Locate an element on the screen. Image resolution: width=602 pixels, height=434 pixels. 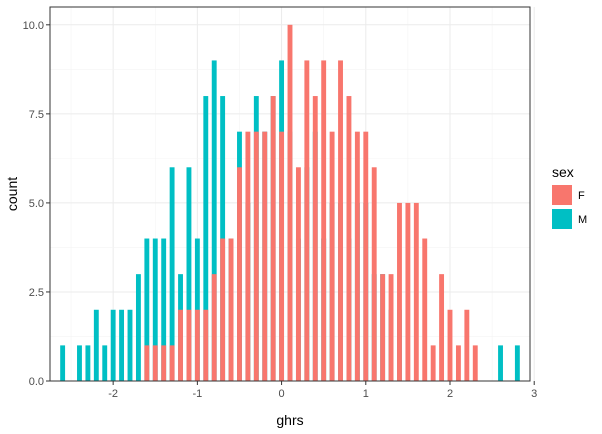
y-axis: 0.0 2.5 5.0 7.5 10.0 is located at coordinates (36, 204).